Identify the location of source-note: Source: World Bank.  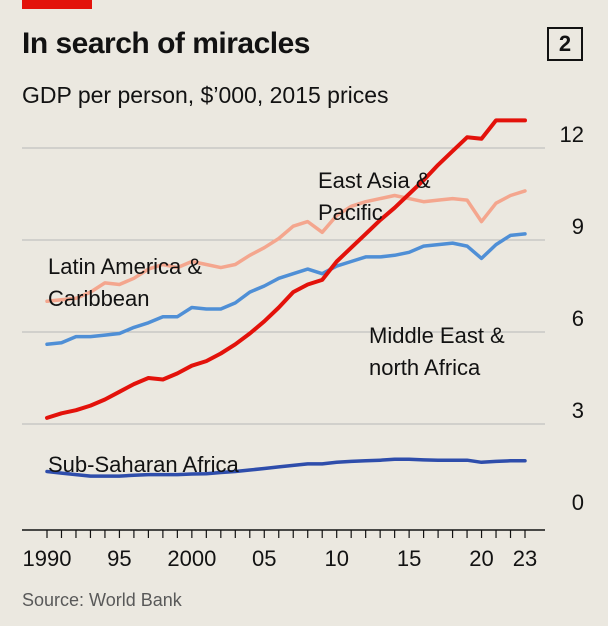
(102, 600).